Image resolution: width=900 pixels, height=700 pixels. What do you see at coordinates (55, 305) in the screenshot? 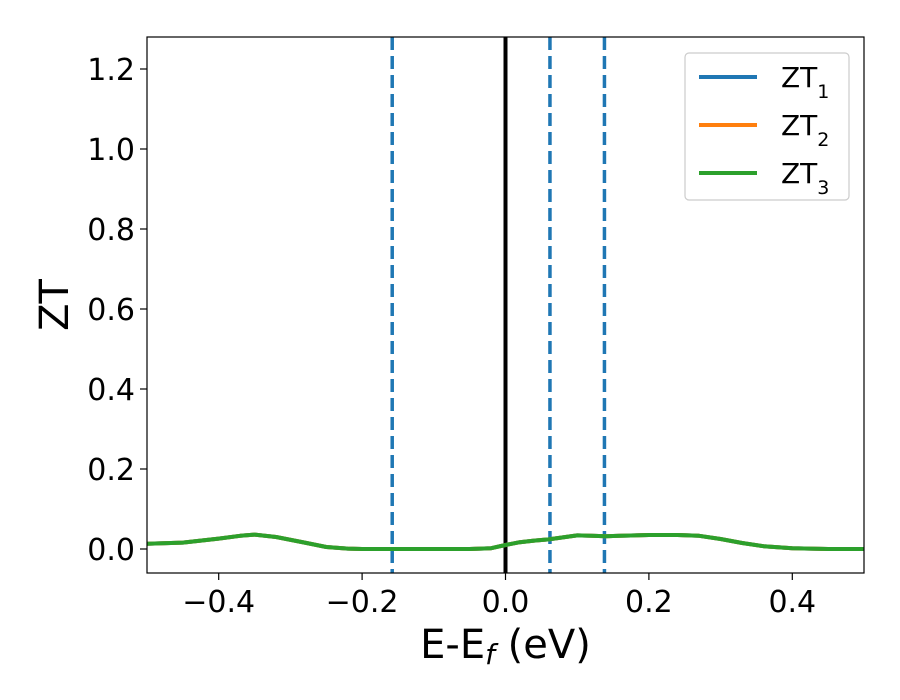
I see `y-axis-label: ZT` at bounding box center [55, 305].